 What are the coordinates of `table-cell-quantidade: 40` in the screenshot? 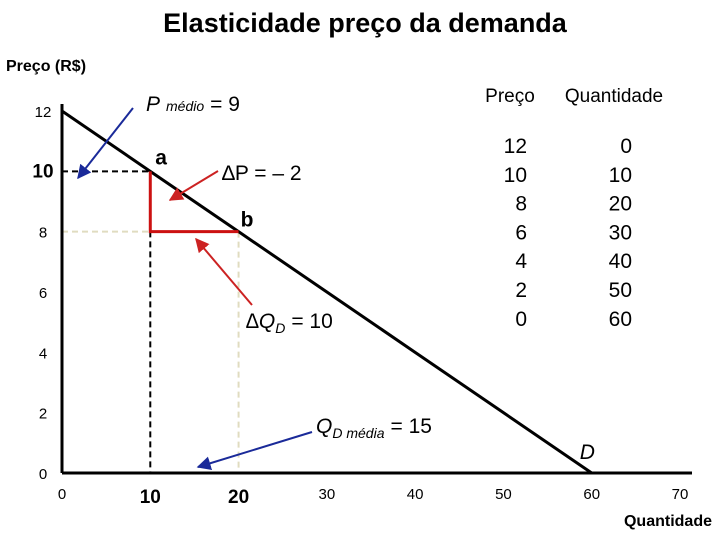 It's located at (620, 261).